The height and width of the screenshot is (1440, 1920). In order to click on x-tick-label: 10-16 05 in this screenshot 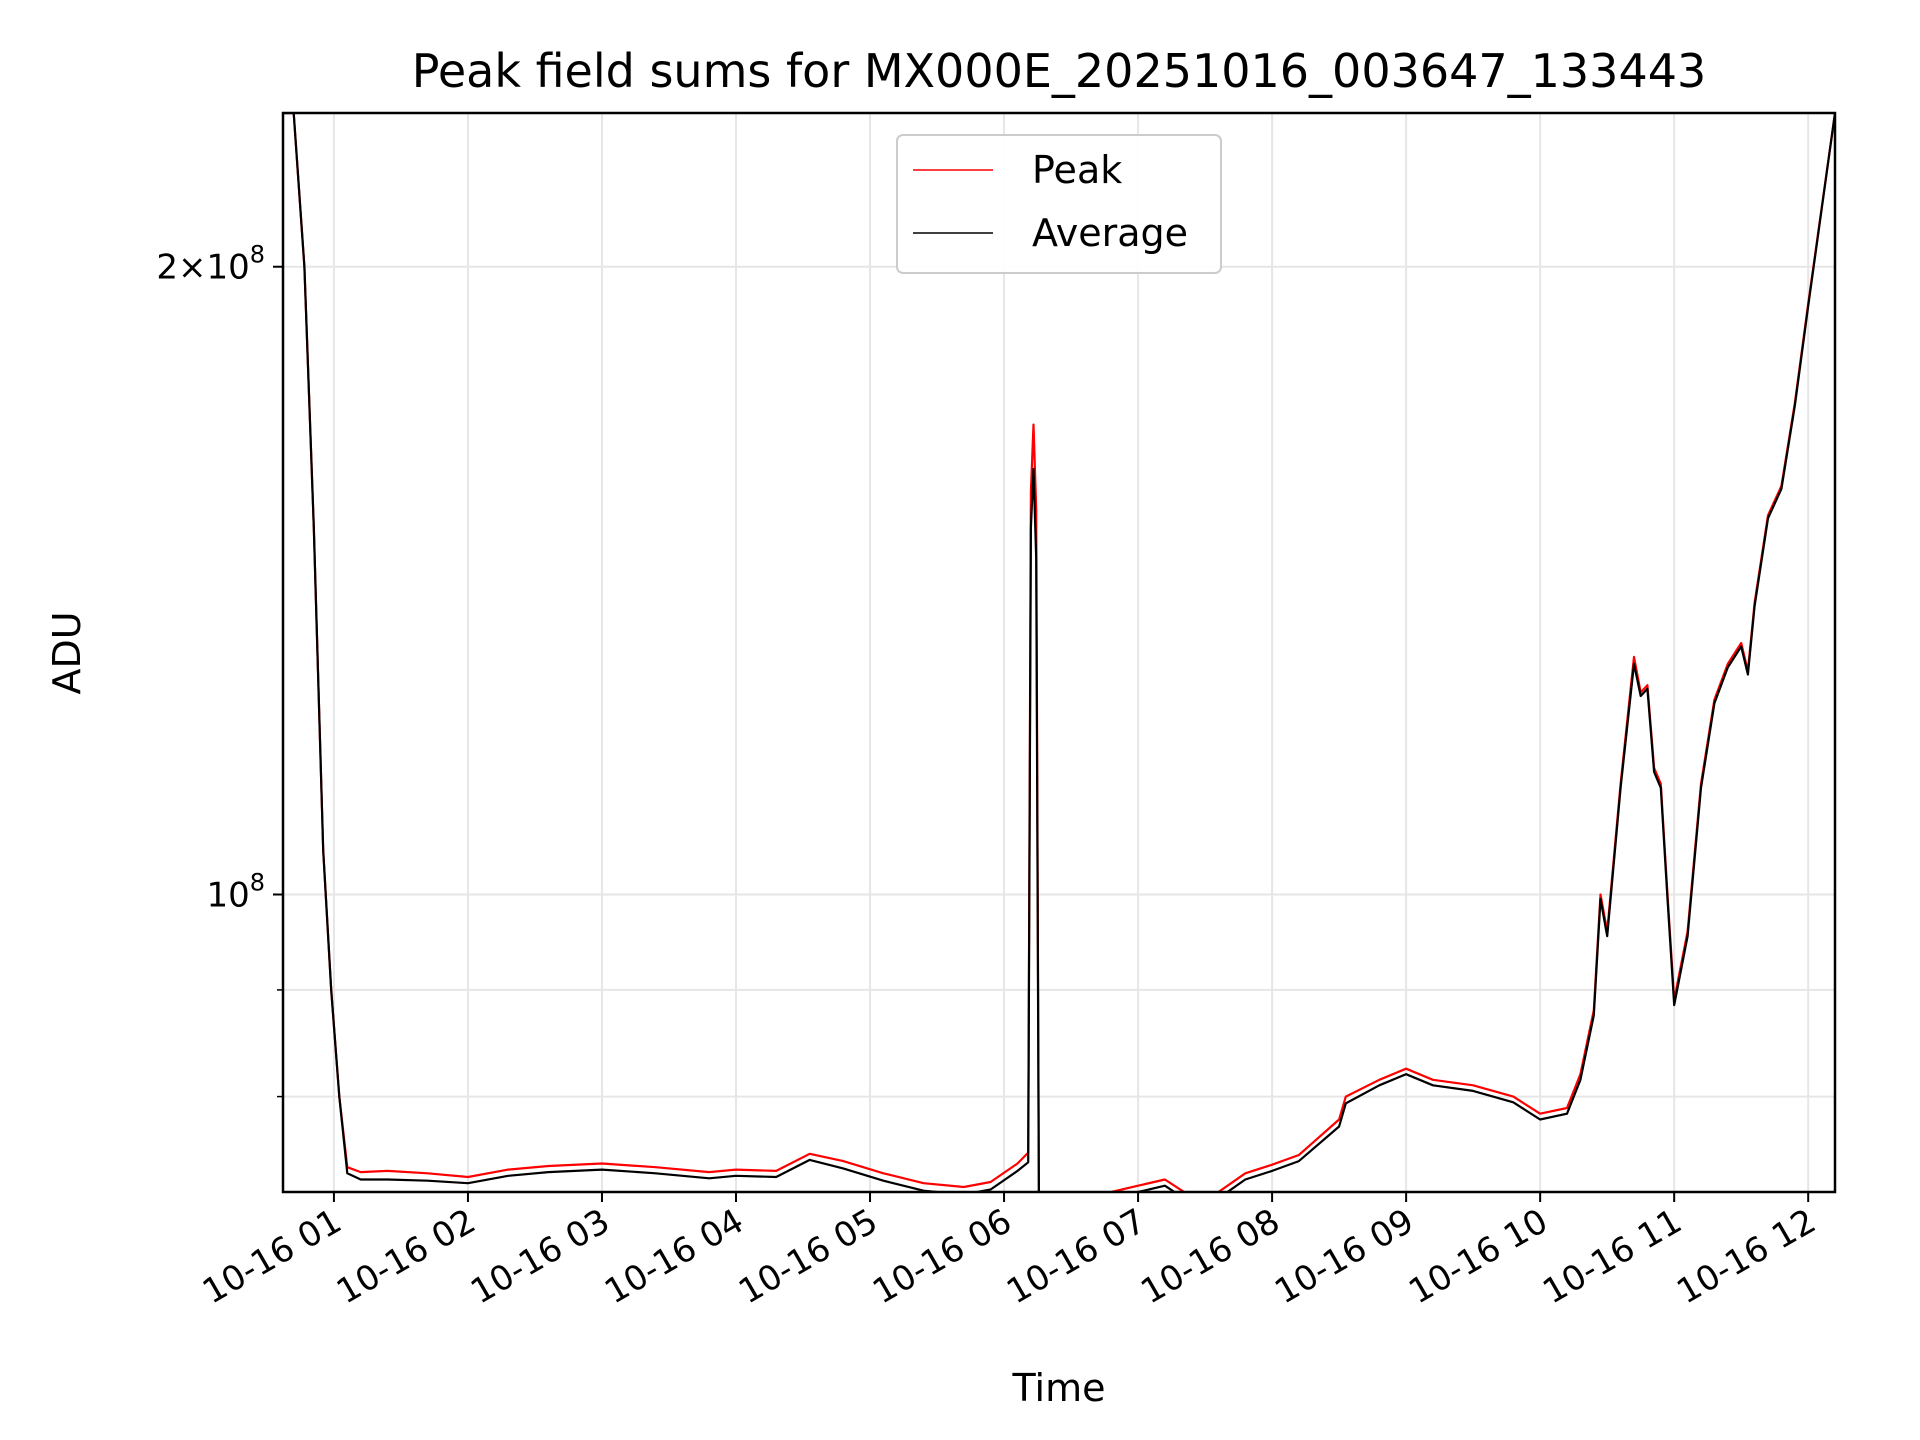, I will do `click(808, 1256)`.